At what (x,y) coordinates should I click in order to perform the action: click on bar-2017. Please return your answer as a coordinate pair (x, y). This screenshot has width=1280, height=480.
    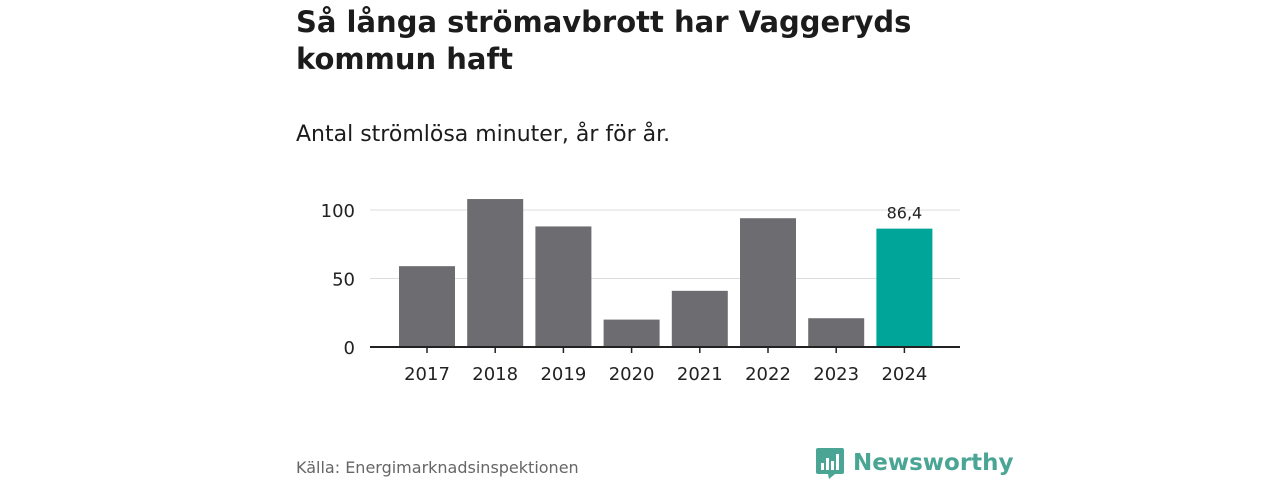
    Looking at the image, I should click on (427, 306).